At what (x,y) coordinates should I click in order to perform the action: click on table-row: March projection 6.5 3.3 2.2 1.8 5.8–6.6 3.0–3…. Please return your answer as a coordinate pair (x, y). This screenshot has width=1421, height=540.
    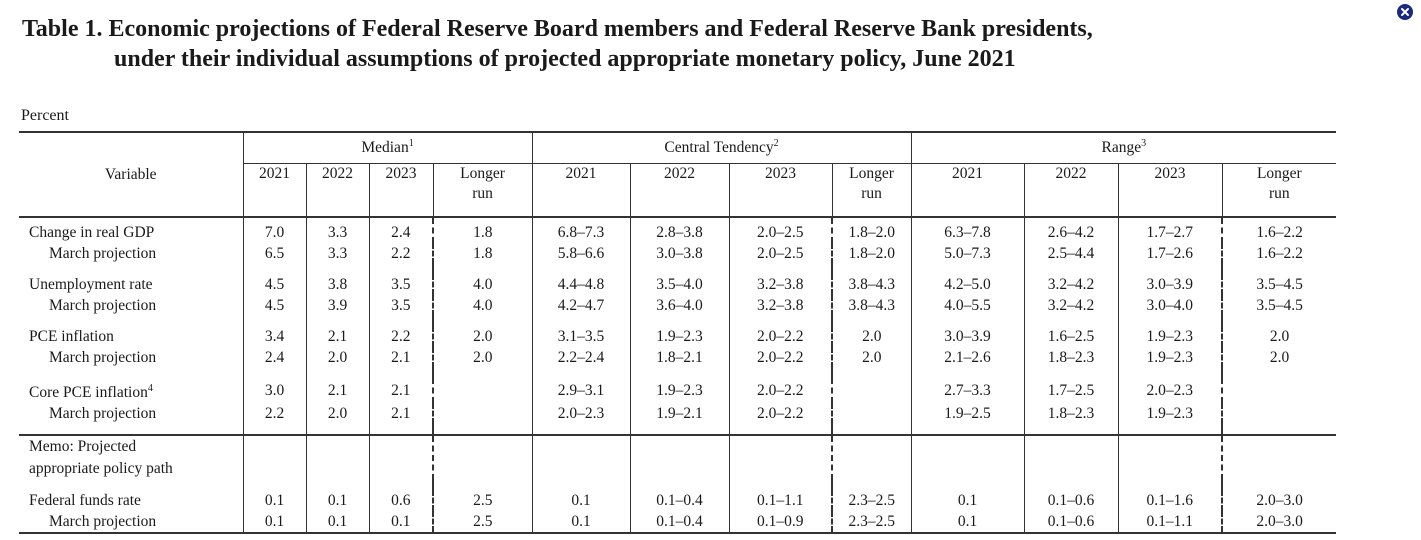
    Looking at the image, I should click on (678, 253).